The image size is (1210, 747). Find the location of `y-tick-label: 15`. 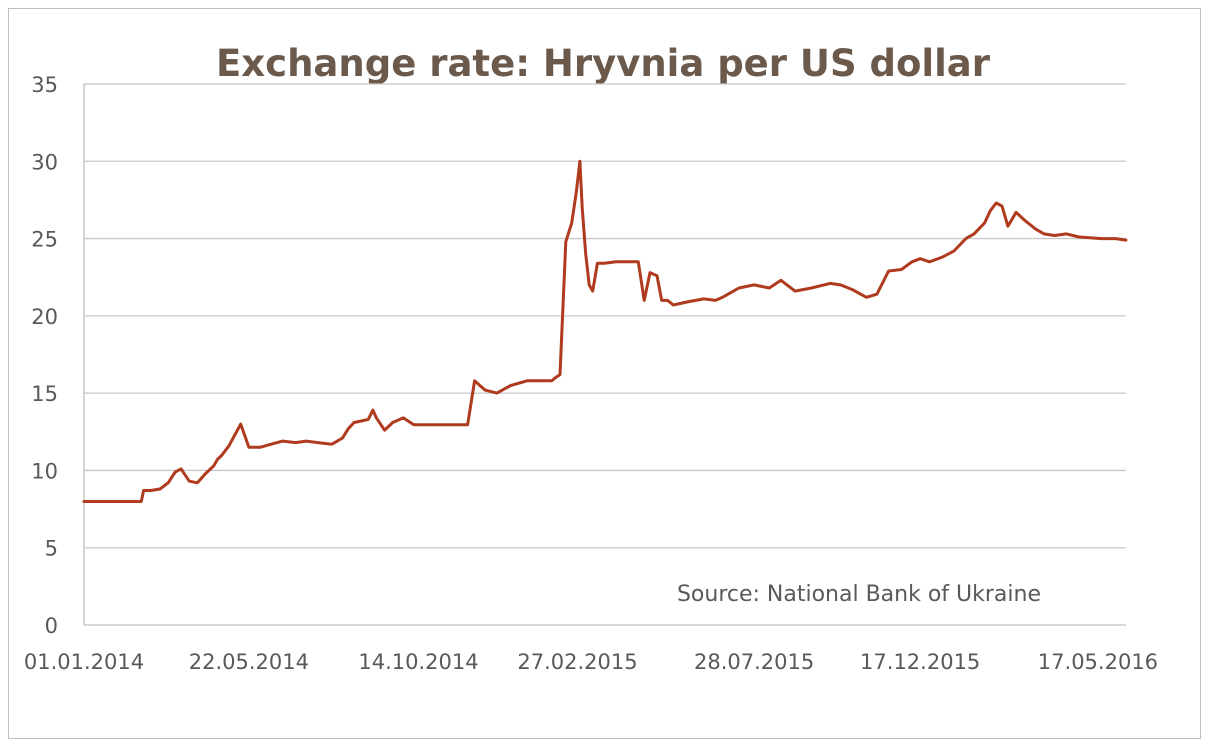

y-tick-label: 15 is located at coordinates (44, 394).